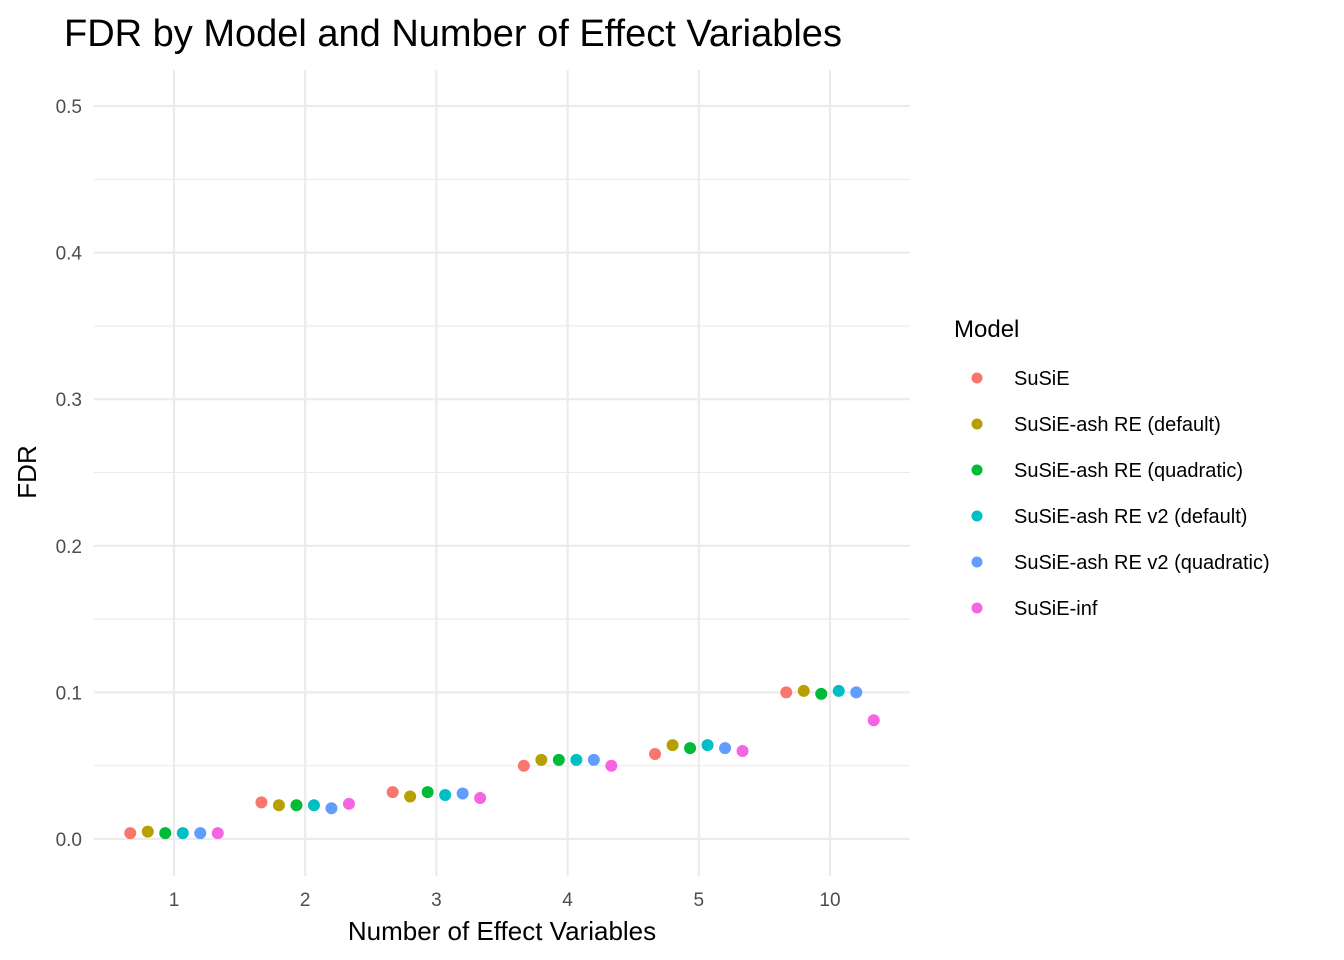 The width and height of the screenshot is (1344, 960). Describe the element at coordinates (699, 900) in the screenshot. I see `x-tick-label: 5` at that location.